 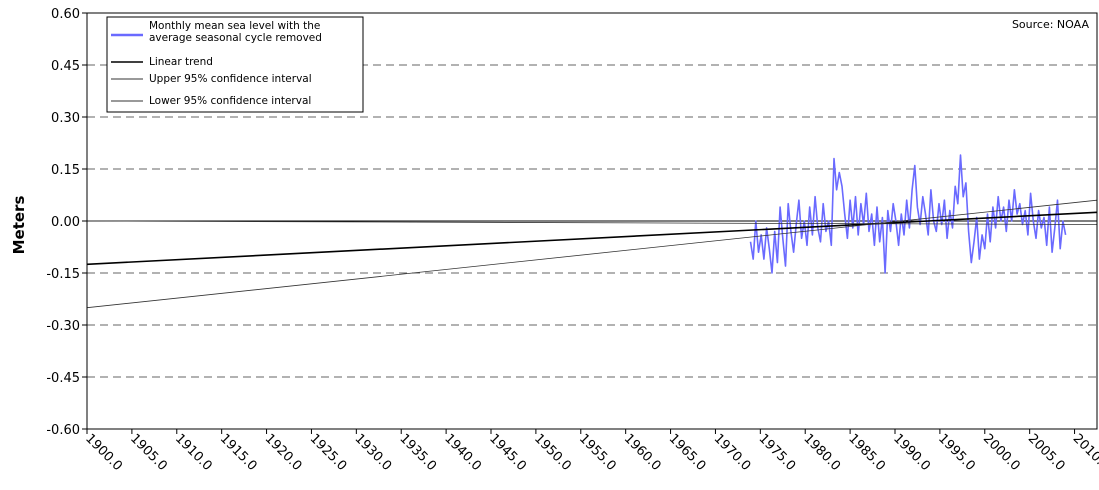 What do you see at coordinates (732, 452) in the screenshot?
I see `x-tick-label: 1970.0` at bounding box center [732, 452].